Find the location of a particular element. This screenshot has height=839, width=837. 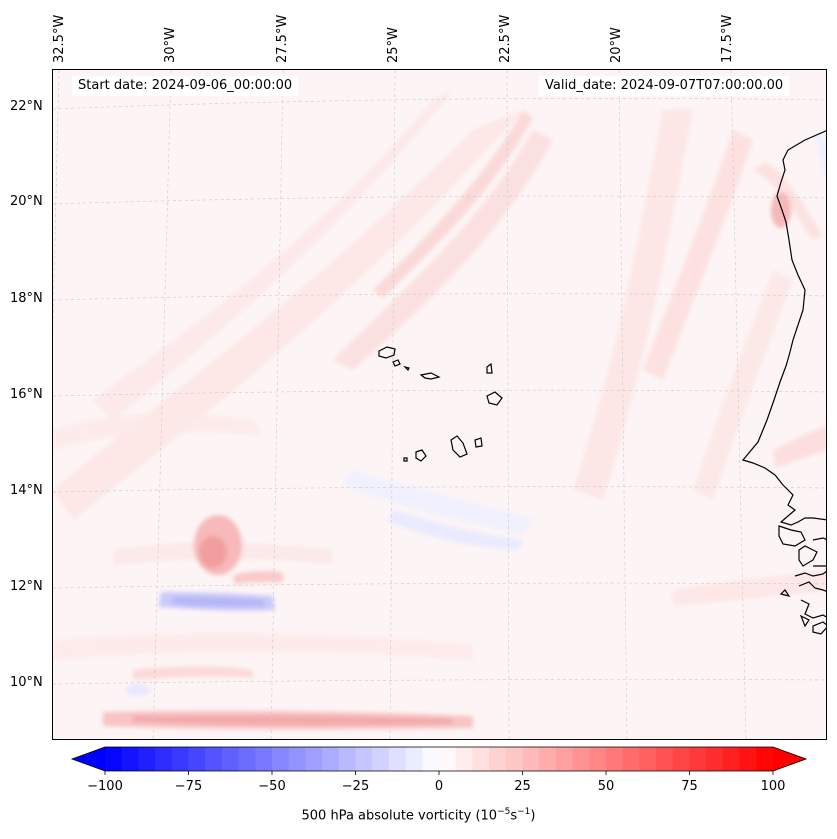

colorbar-label-suffix: ) is located at coordinates (533, 816).